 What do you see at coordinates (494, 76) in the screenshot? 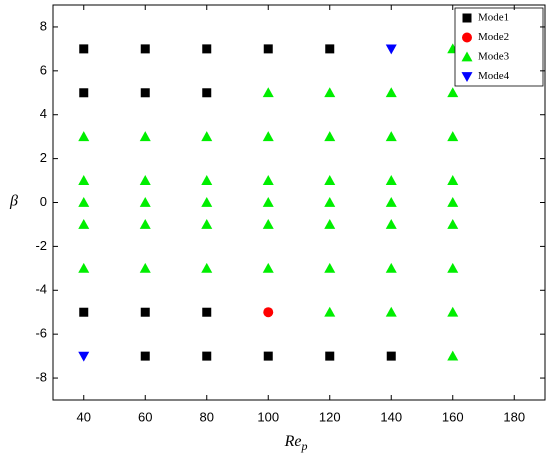
I see `legend-label: Mode4` at bounding box center [494, 76].